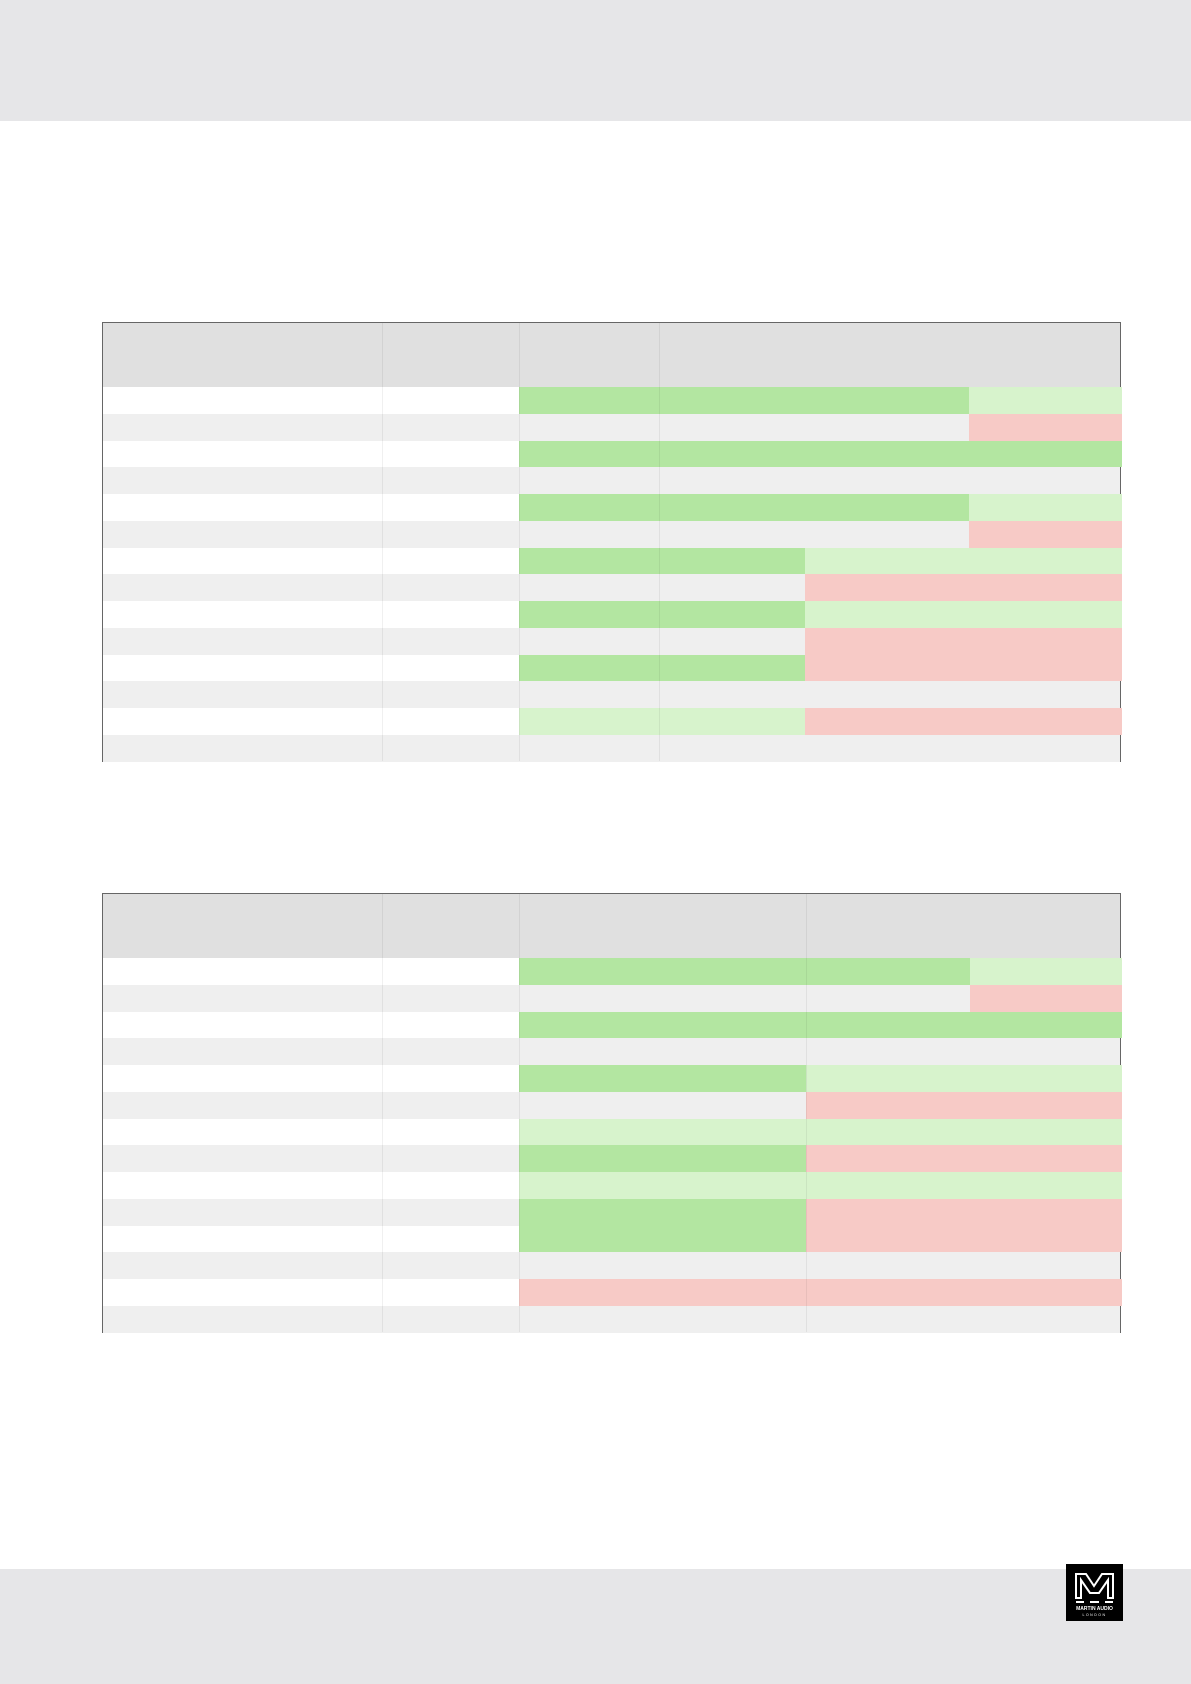 The width and height of the screenshot is (1191, 1684). I want to click on martin-audio-logo: MARTIN AUDIO LONDON, so click(1094, 1592).